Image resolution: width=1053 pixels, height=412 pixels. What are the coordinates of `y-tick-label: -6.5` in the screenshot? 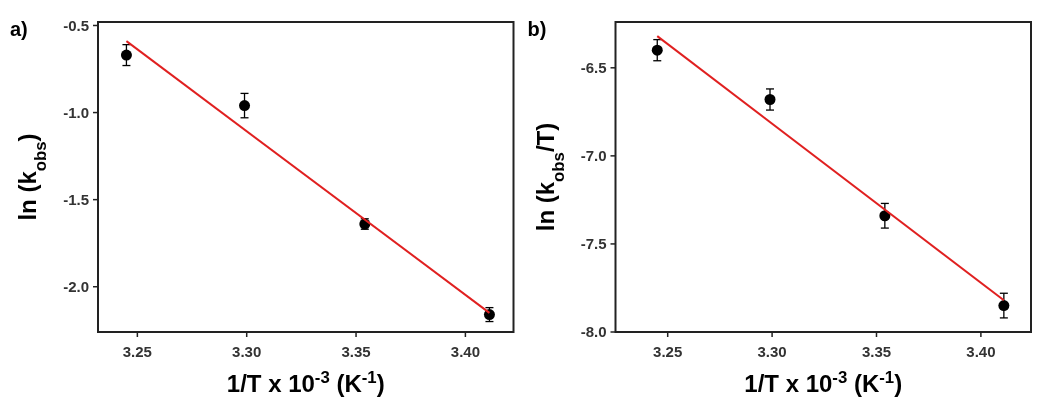 It's located at (593, 68).